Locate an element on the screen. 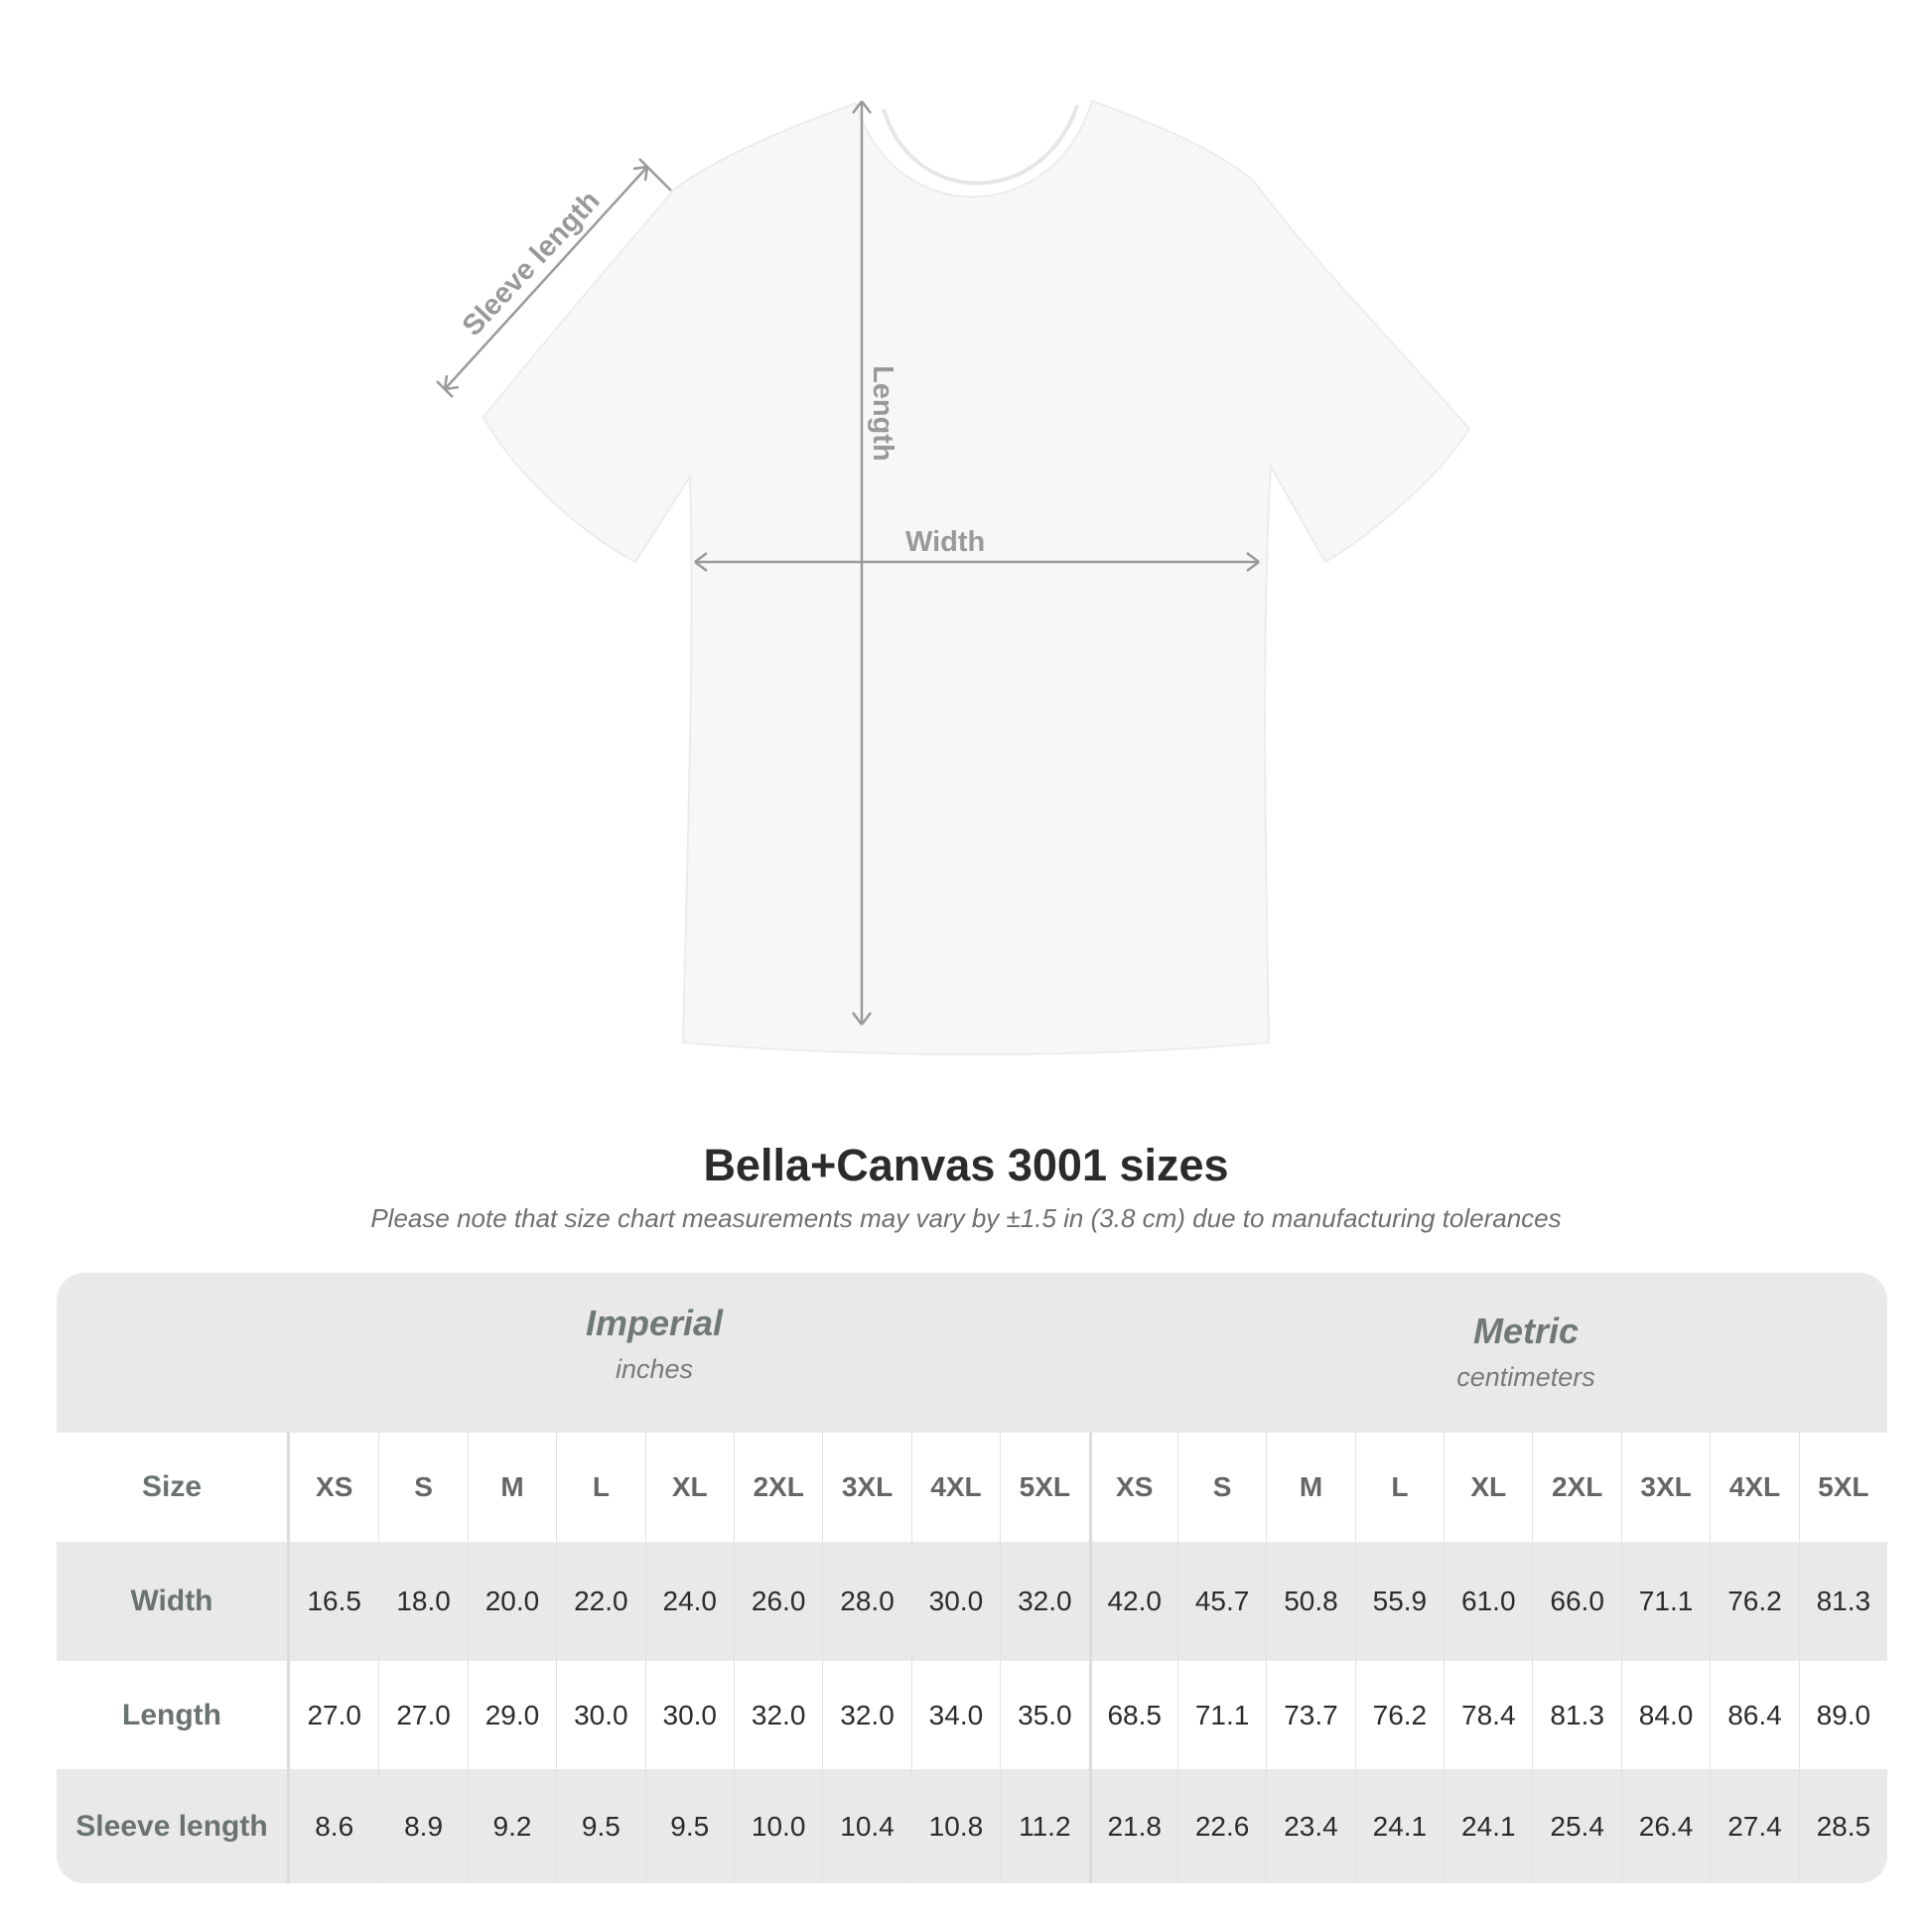  imperial-title: Imperial is located at coordinates (654, 1323).